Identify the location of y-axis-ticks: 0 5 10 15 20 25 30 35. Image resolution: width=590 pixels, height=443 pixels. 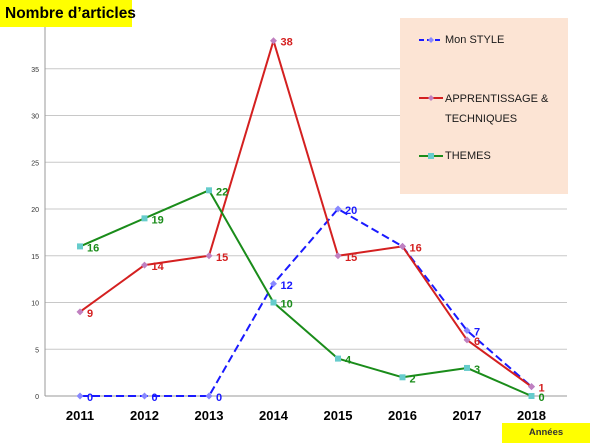
(35, 234).